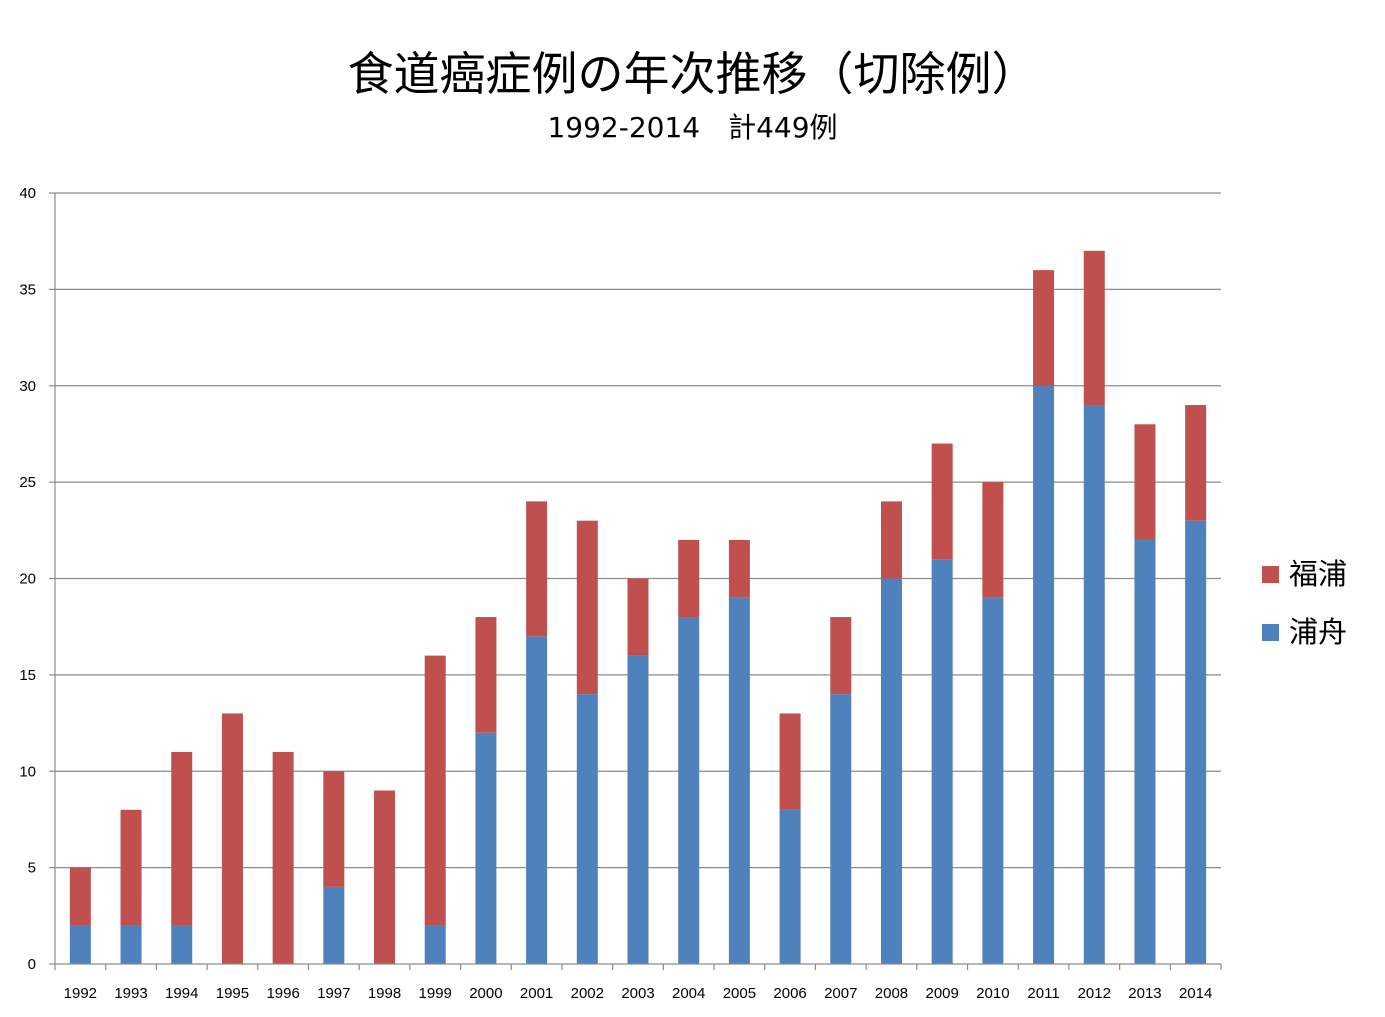 The image size is (1385, 1017). What do you see at coordinates (80, 993) in the screenshot?
I see `x-tick-label-1992: 1992` at bounding box center [80, 993].